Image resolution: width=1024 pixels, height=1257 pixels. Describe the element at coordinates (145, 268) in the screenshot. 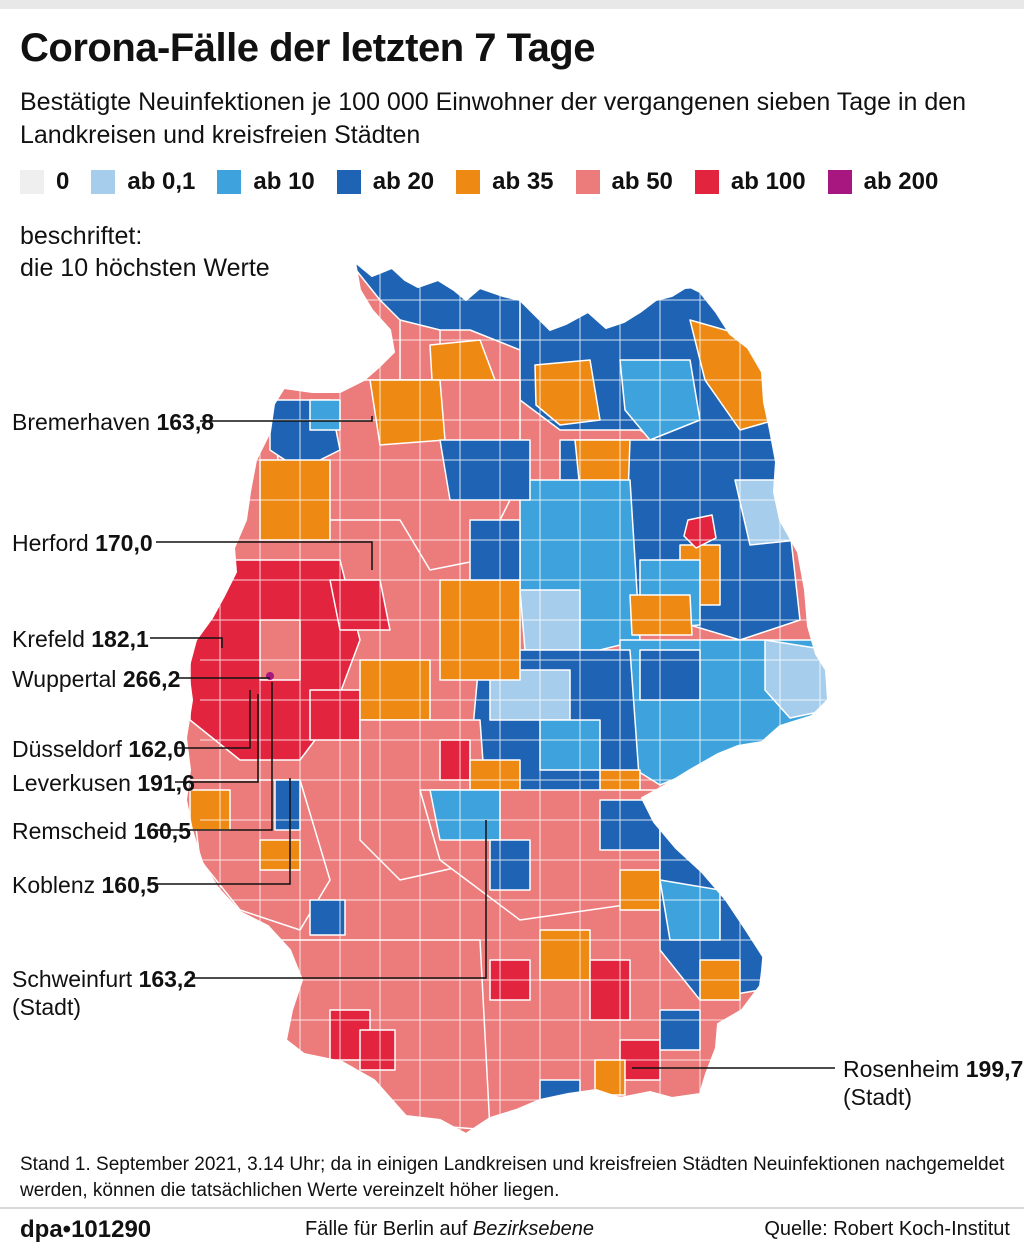

I see `note-line-2: die 10 höchsten Werte` at that location.